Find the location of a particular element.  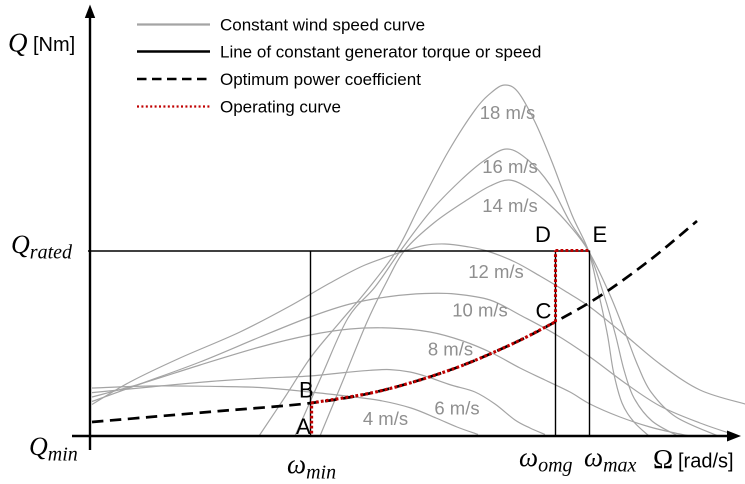

svg-text: 14 m/s is located at coordinates (510, 205).